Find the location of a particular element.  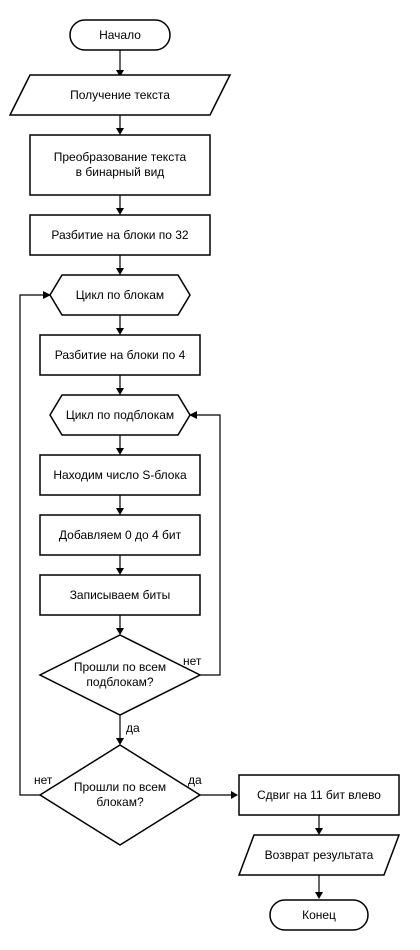

node-input-label: Получение текста is located at coordinates (120, 95).